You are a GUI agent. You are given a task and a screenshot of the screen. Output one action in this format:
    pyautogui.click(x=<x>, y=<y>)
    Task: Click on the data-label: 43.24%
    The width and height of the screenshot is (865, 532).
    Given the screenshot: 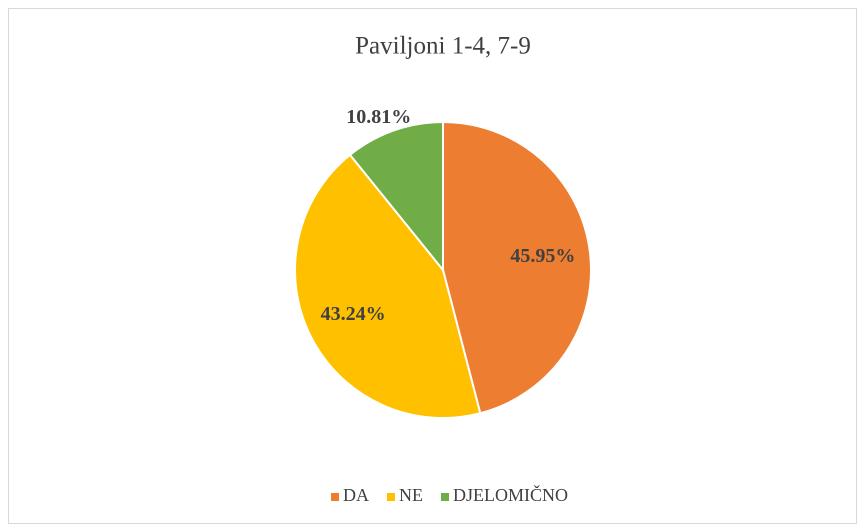 What is the action you would take?
    pyautogui.click(x=353, y=314)
    